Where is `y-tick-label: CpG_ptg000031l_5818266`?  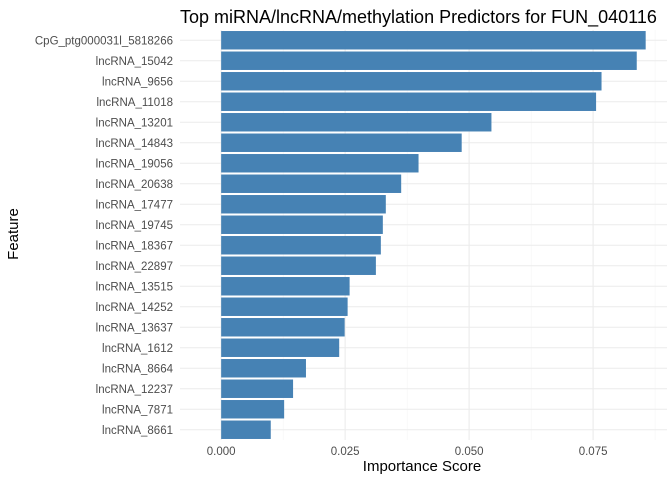 y-tick-label: CpG_ptg000031l_5818266 is located at coordinates (104, 41).